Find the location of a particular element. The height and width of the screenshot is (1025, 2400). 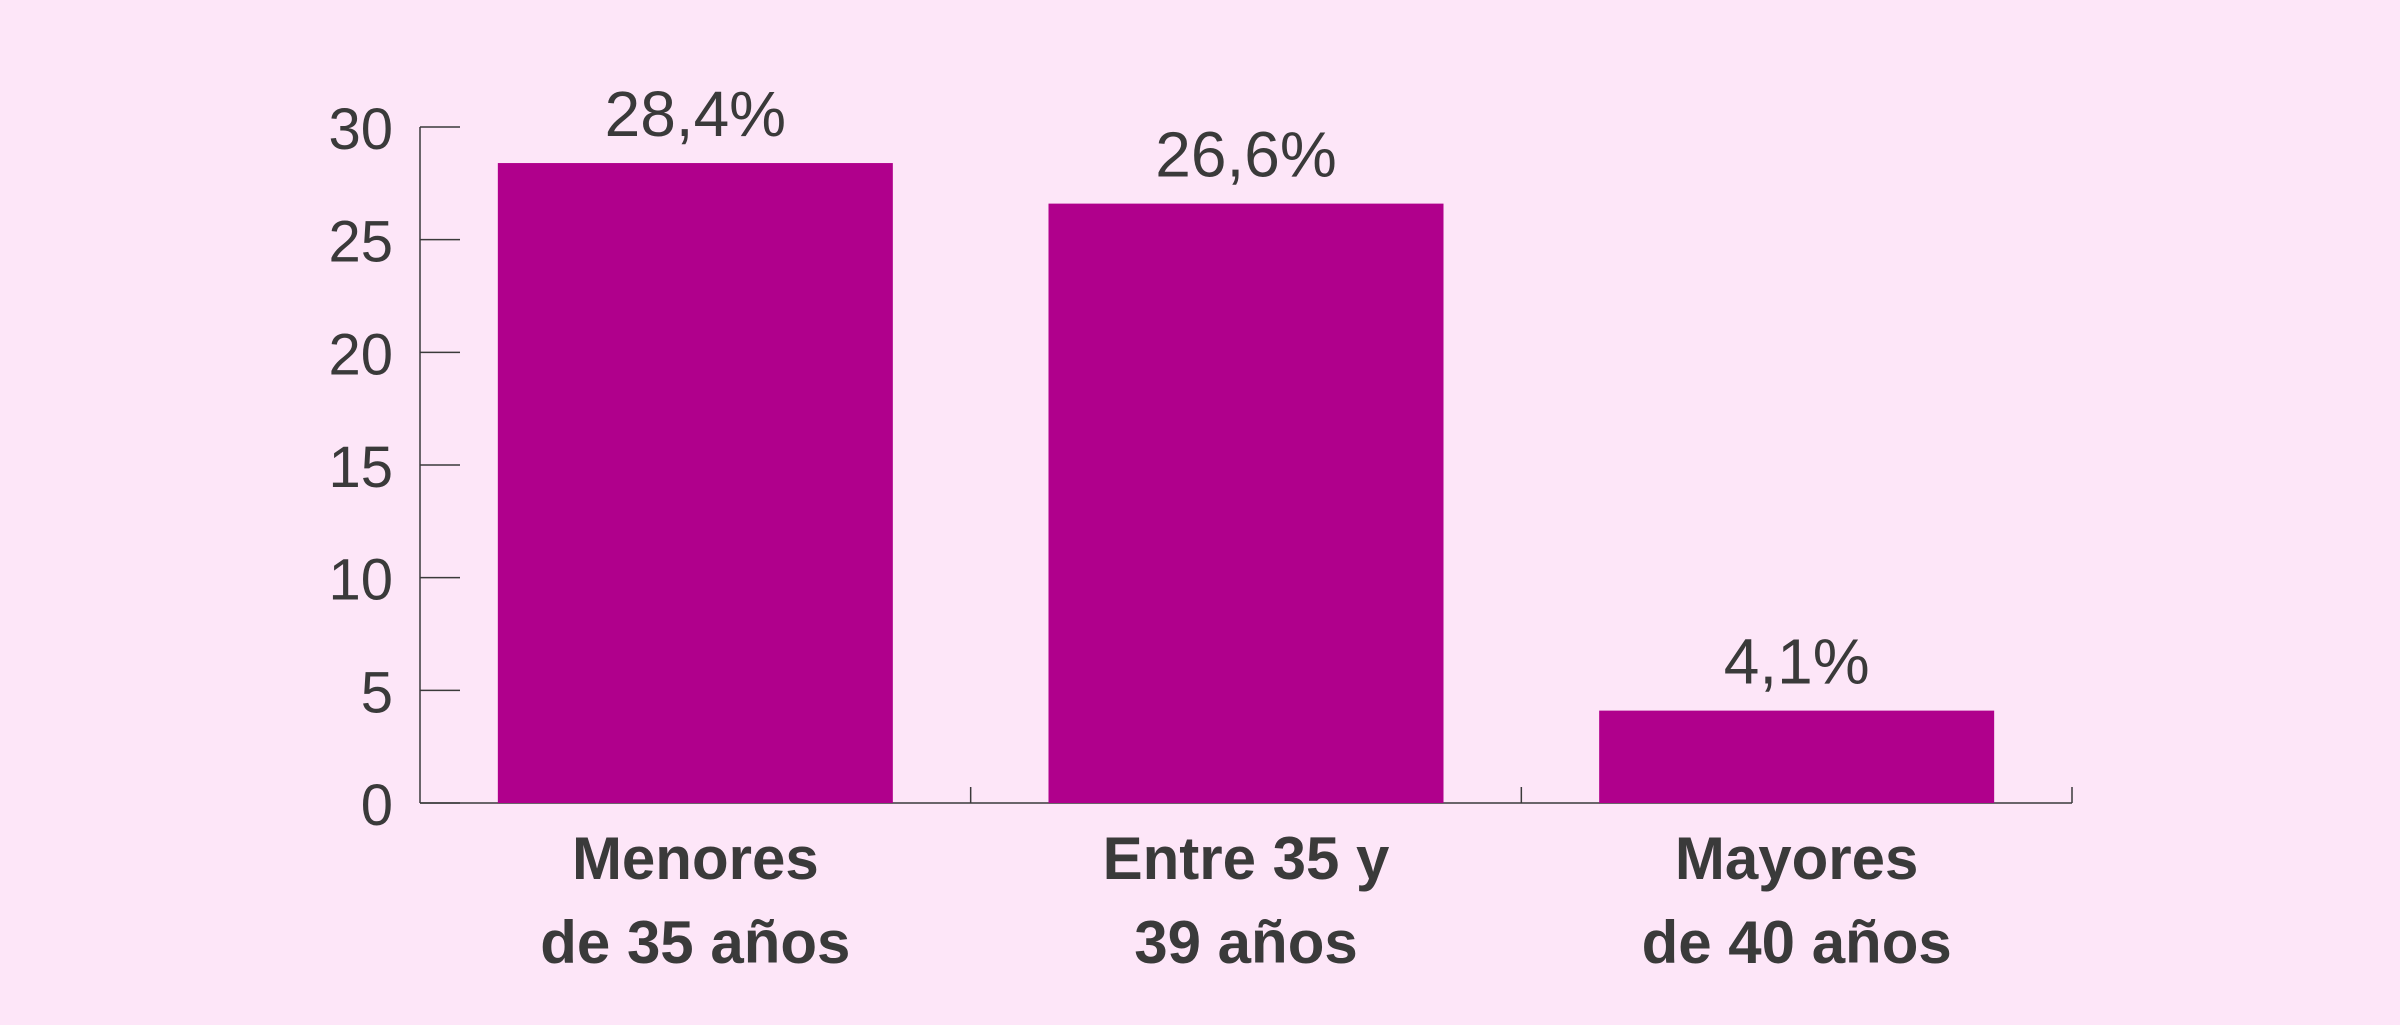

x-tick-label: de 40 años is located at coordinates (1797, 942).